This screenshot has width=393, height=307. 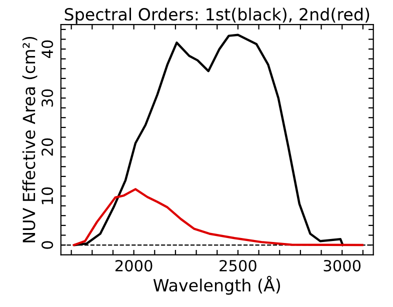 What do you see at coordinates (133, 266) in the screenshot?
I see `x-tick-label: 2000` at bounding box center [133, 266].